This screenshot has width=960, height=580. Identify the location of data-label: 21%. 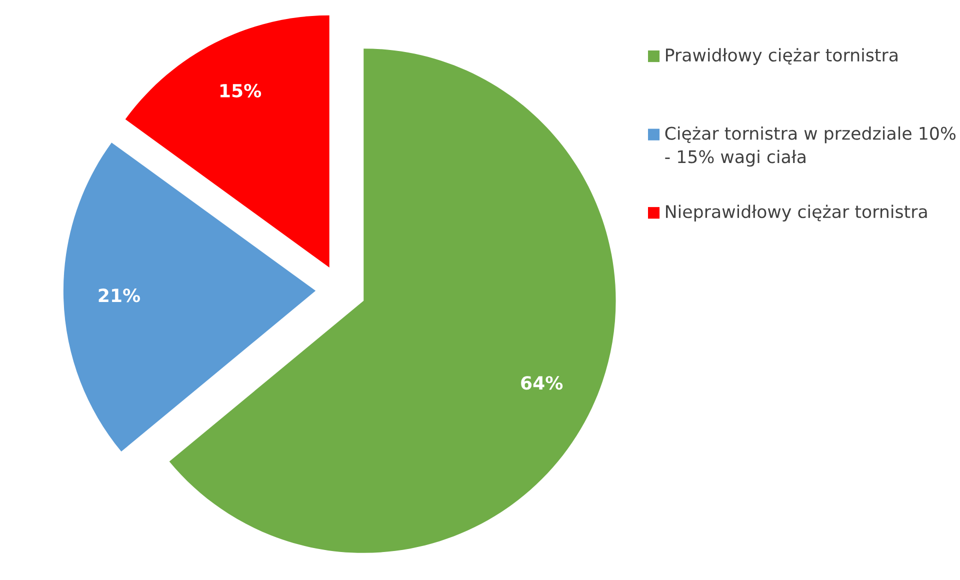
(119, 295).